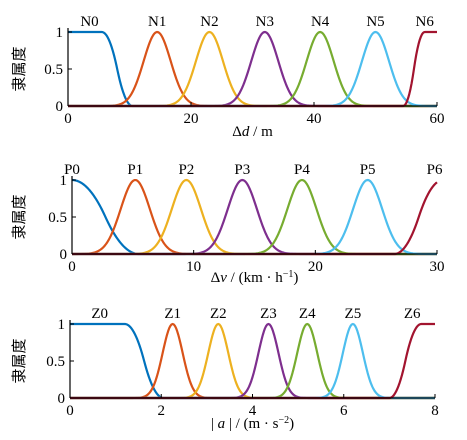  I want to click on series-line-z4, so click(252, 361).